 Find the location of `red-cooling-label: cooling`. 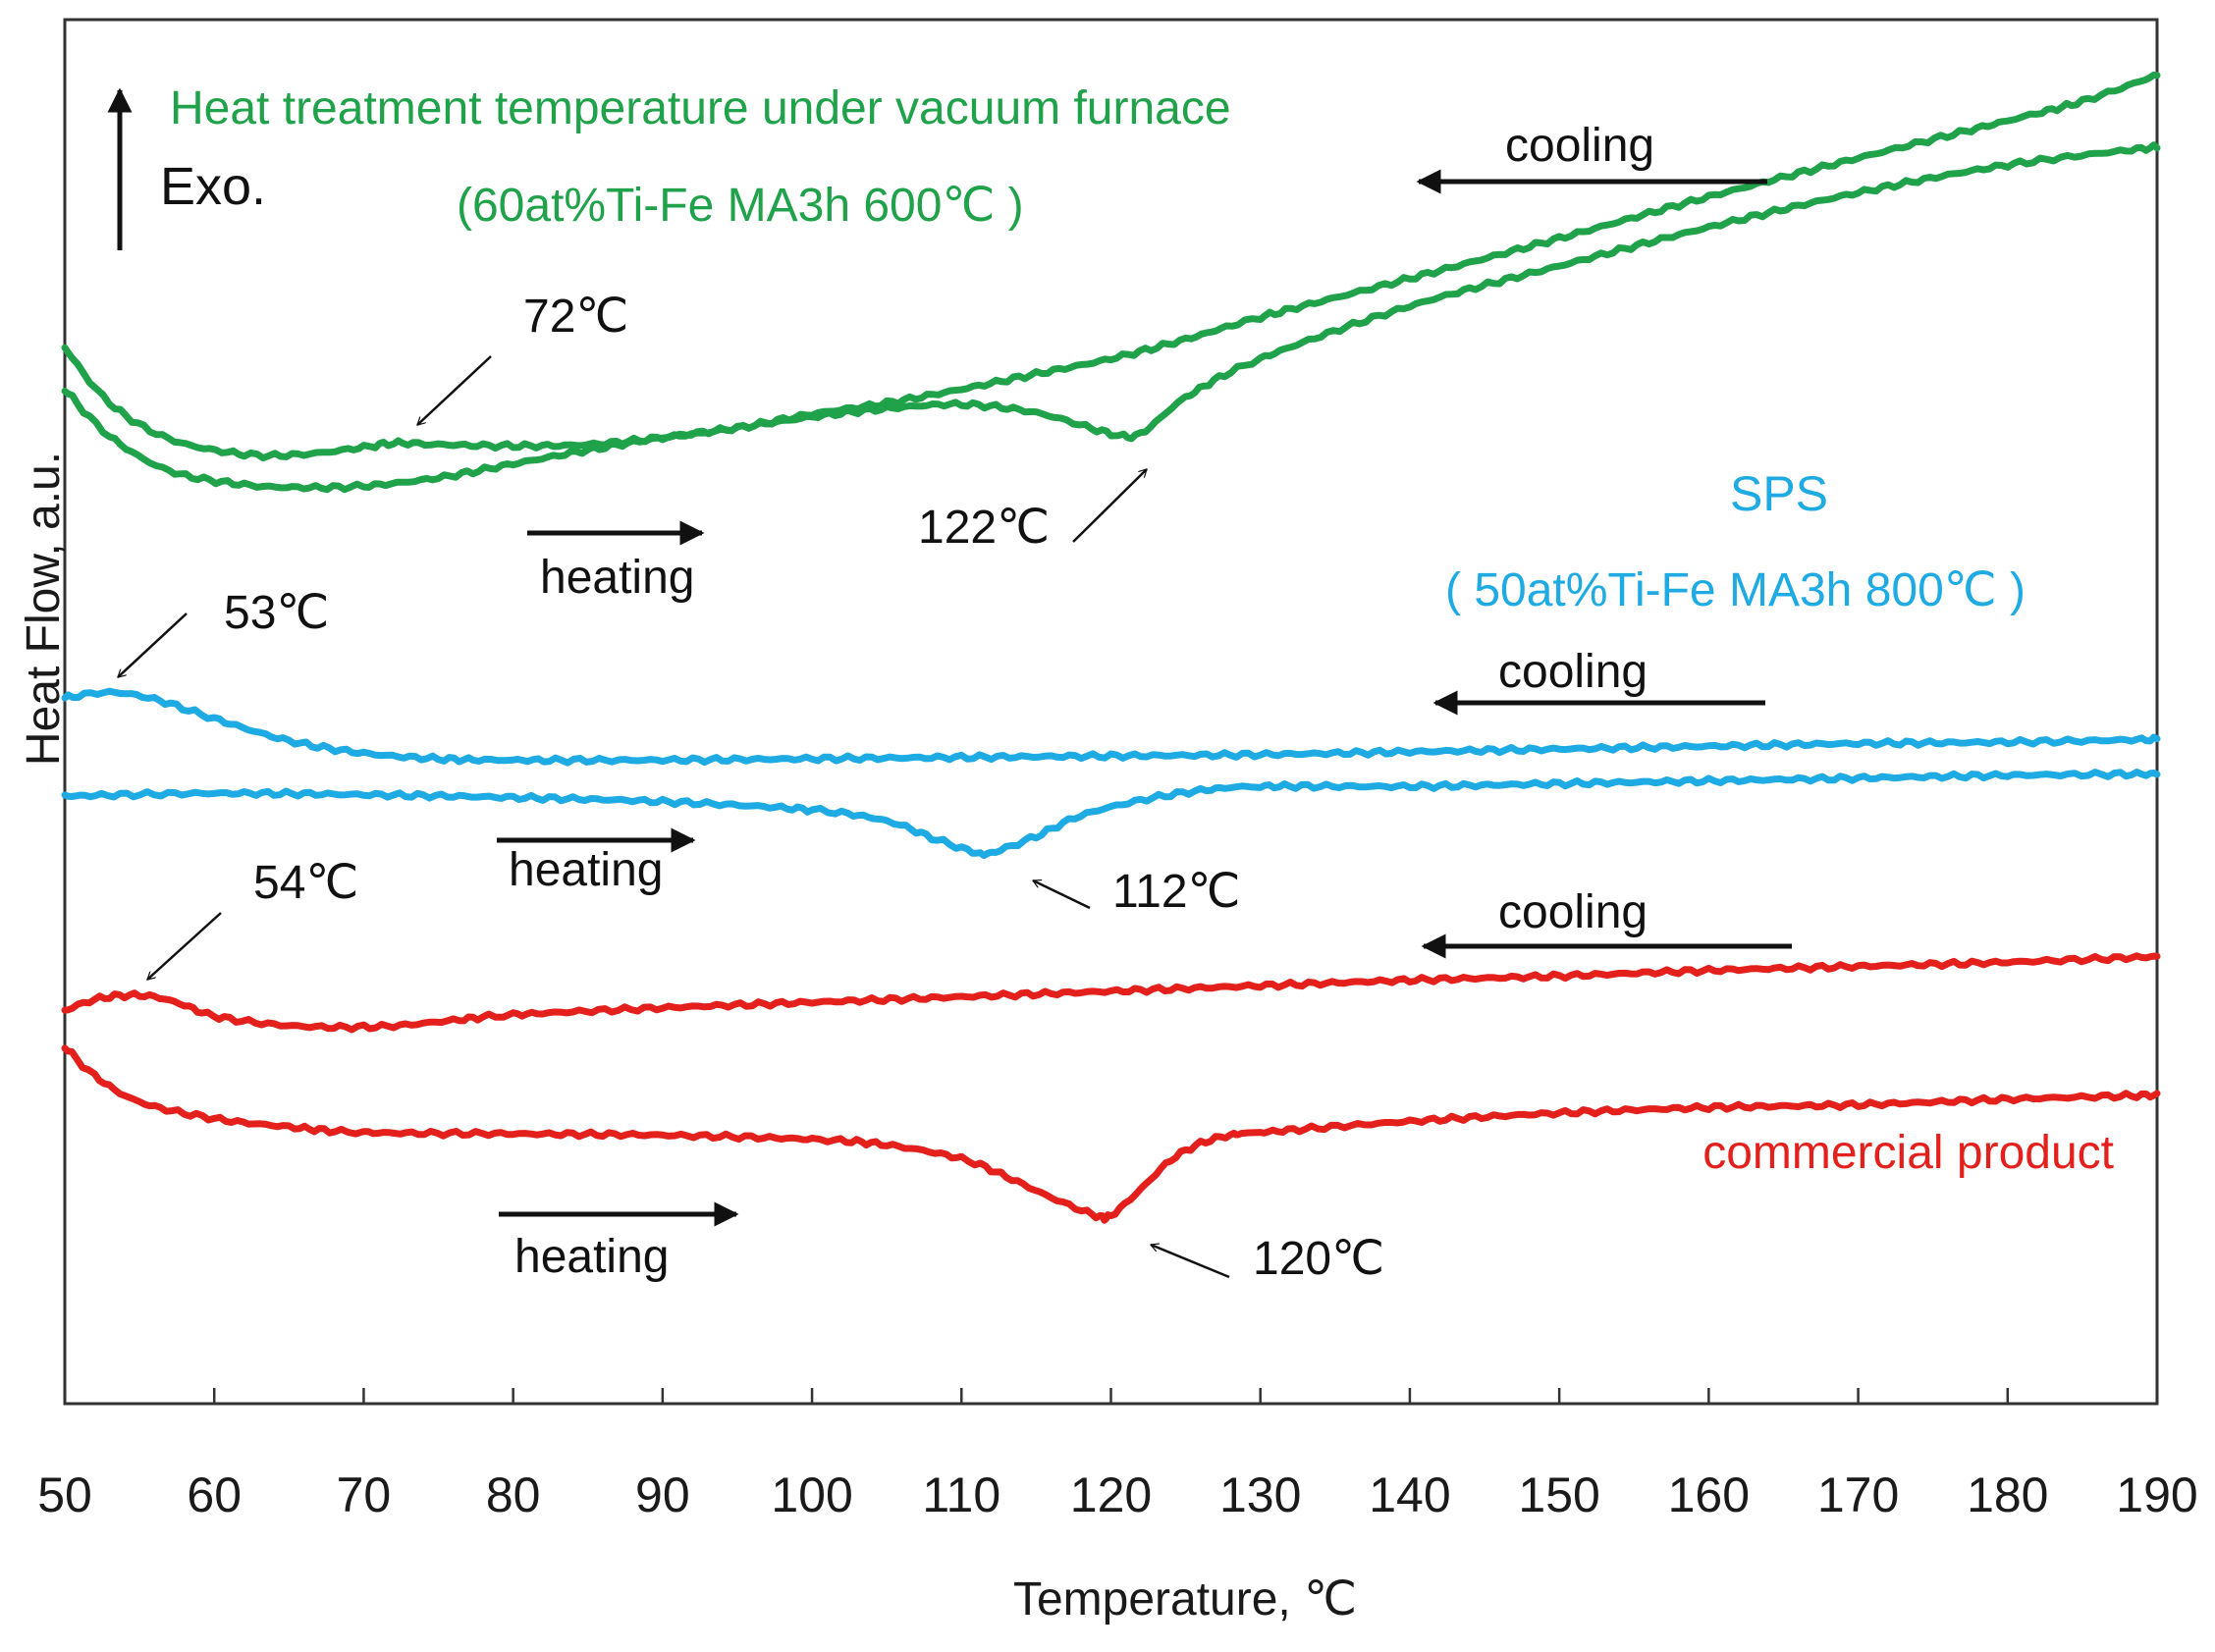

red-cooling-label: cooling is located at coordinates (1573, 912).